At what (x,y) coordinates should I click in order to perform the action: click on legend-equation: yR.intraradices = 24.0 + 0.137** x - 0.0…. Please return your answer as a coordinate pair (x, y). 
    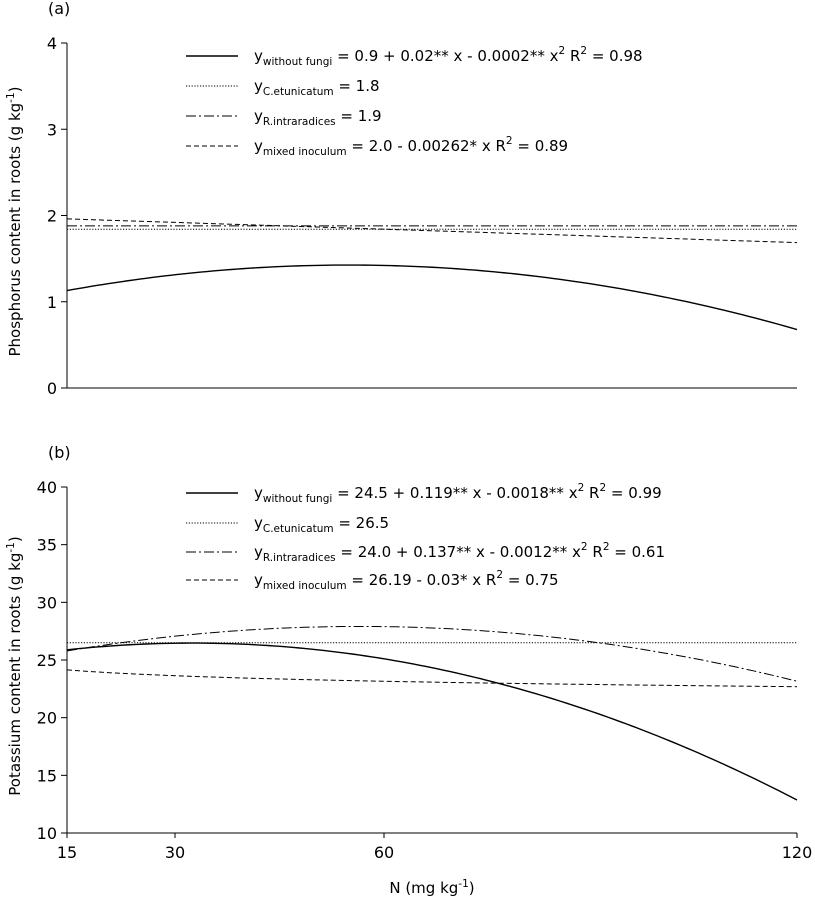
    Looking at the image, I should click on (459, 552).